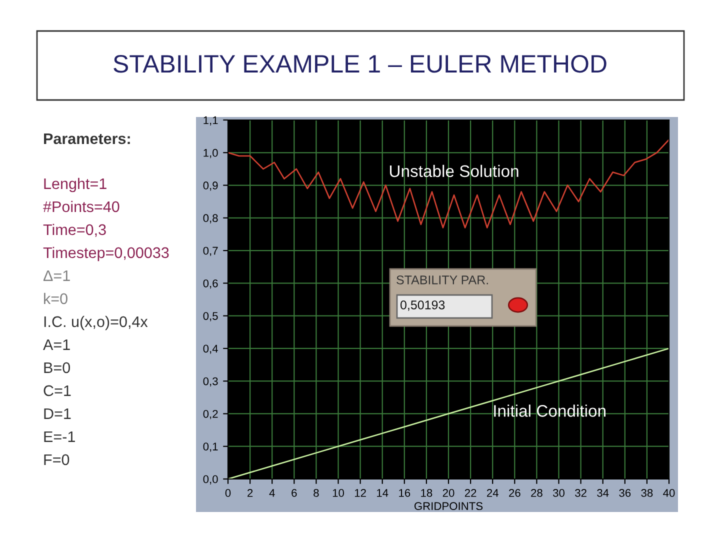  What do you see at coordinates (422, 305) in the screenshot?
I see `annotation: 0,50193` at bounding box center [422, 305].